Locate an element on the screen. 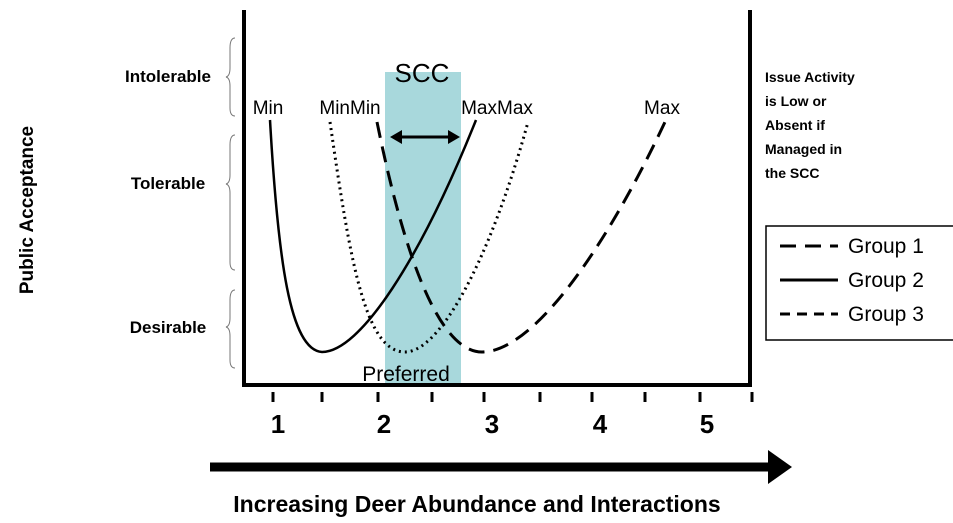 The image size is (953, 523). curve-label: MaxMax is located at coordinates (497, 108).